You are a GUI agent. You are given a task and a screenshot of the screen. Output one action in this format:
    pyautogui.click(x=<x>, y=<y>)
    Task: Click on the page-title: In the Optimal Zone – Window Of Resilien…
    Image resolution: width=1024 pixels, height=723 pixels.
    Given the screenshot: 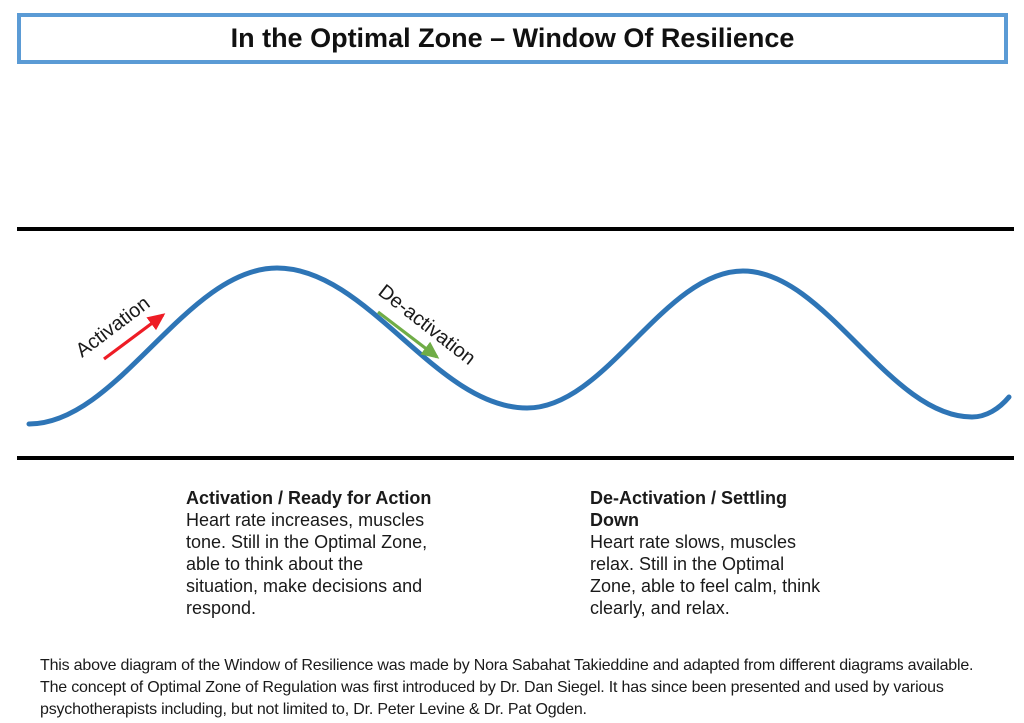 What is the action you would take?
    pyautogui.click(x=512, y=38)
    